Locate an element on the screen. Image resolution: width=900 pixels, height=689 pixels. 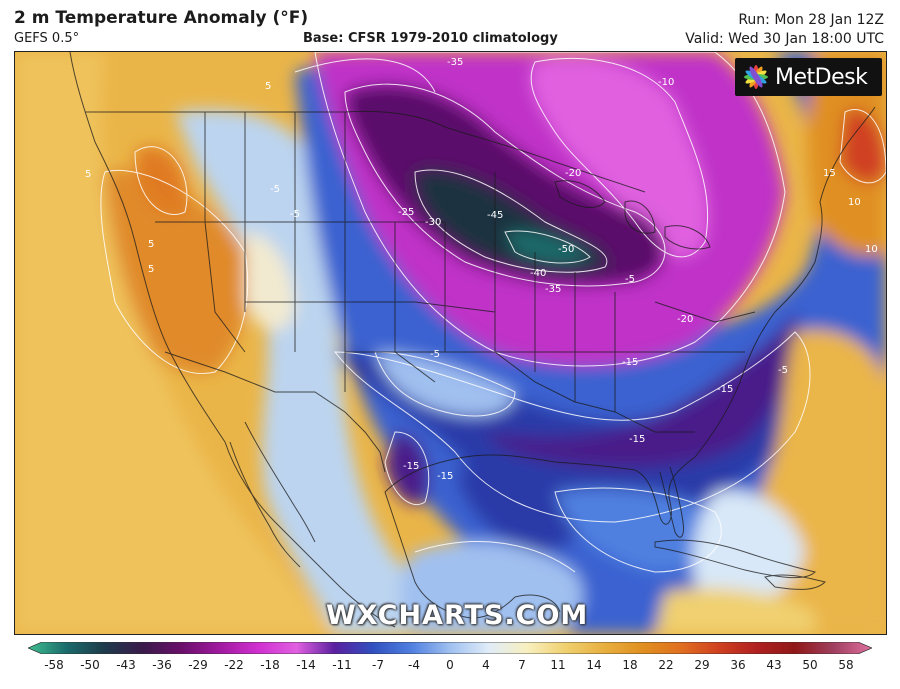
metdesk-logo: MetDesk is located at coordinates (808, 77).